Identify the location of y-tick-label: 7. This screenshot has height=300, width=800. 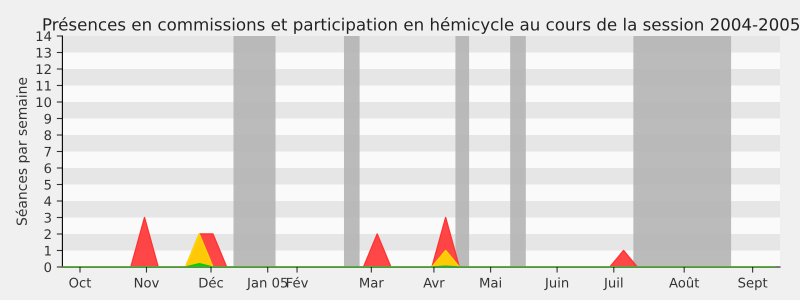
(47, 151).